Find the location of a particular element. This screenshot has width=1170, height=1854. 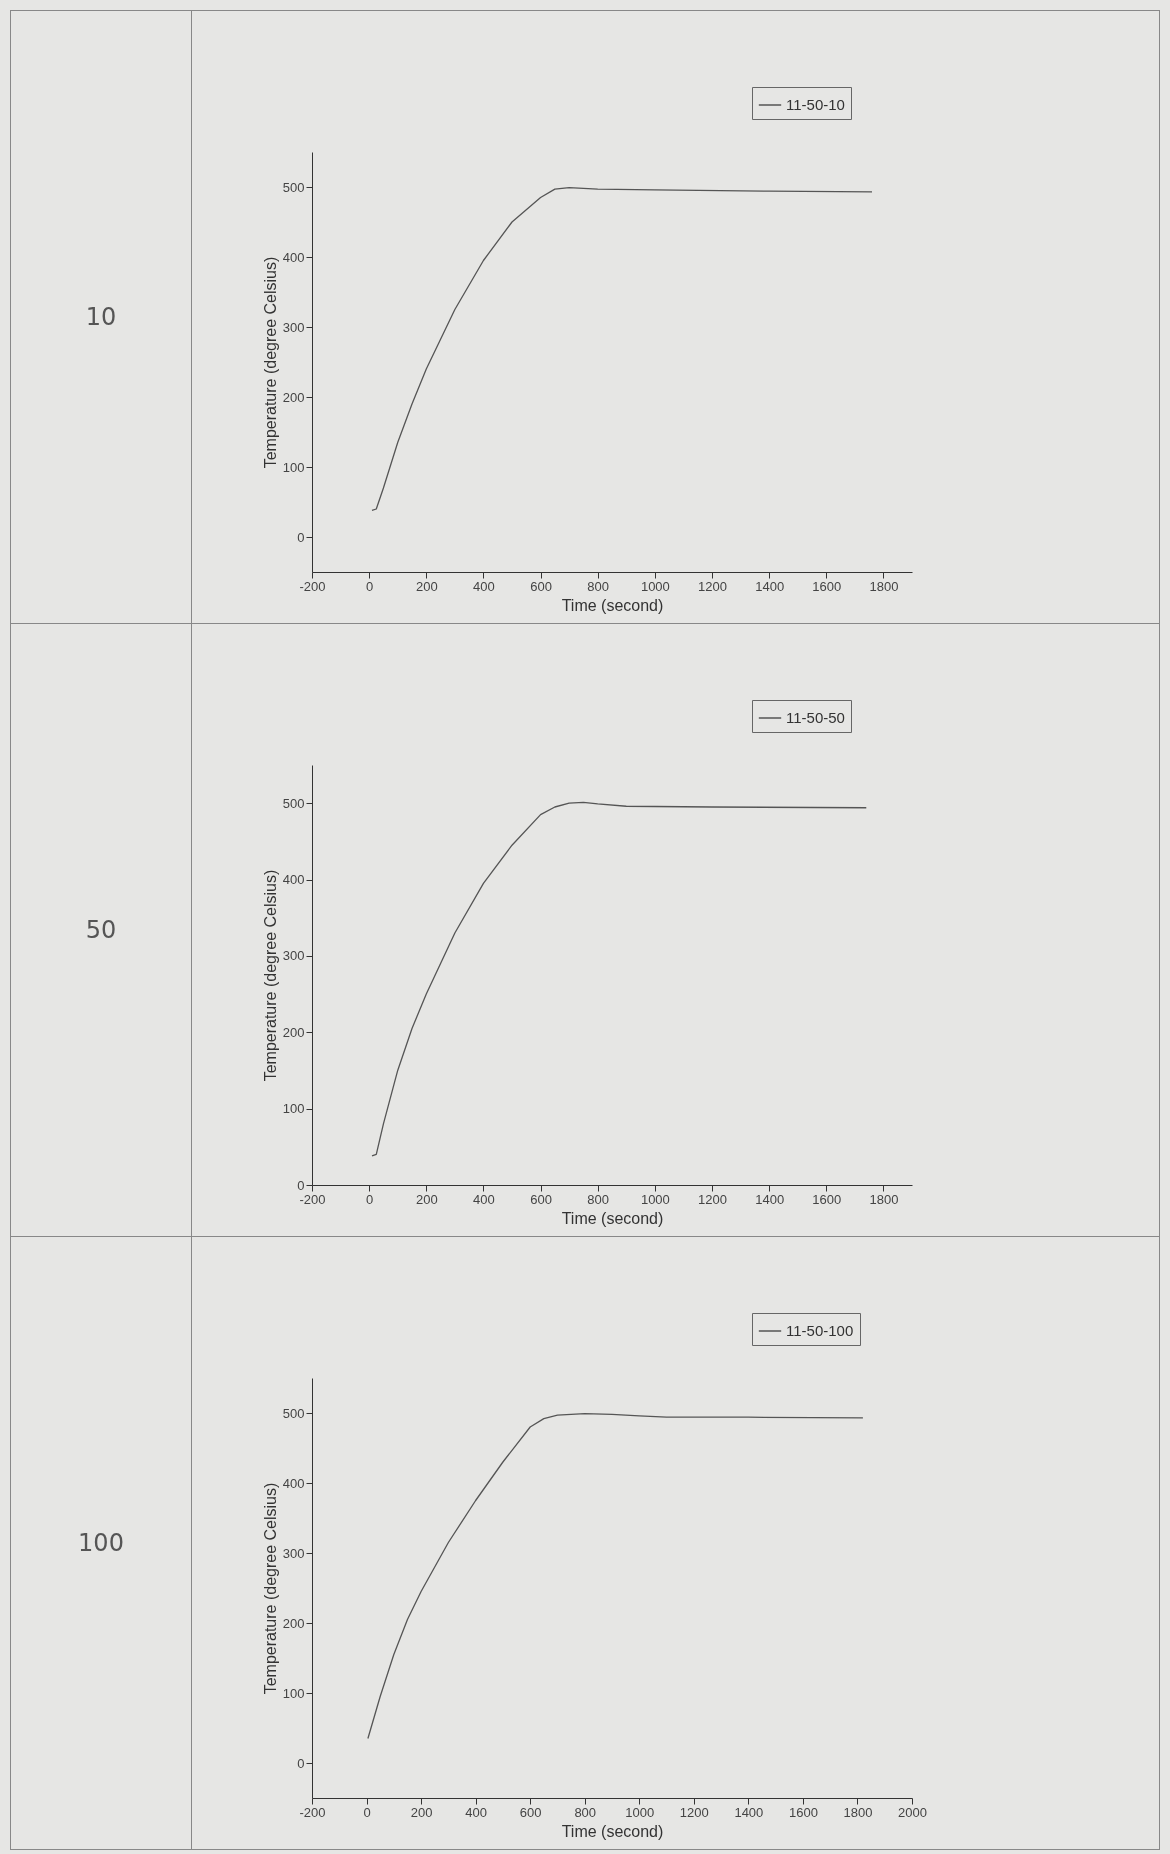

x-tick-label: 2000 is located at coordinates (912, 1812).